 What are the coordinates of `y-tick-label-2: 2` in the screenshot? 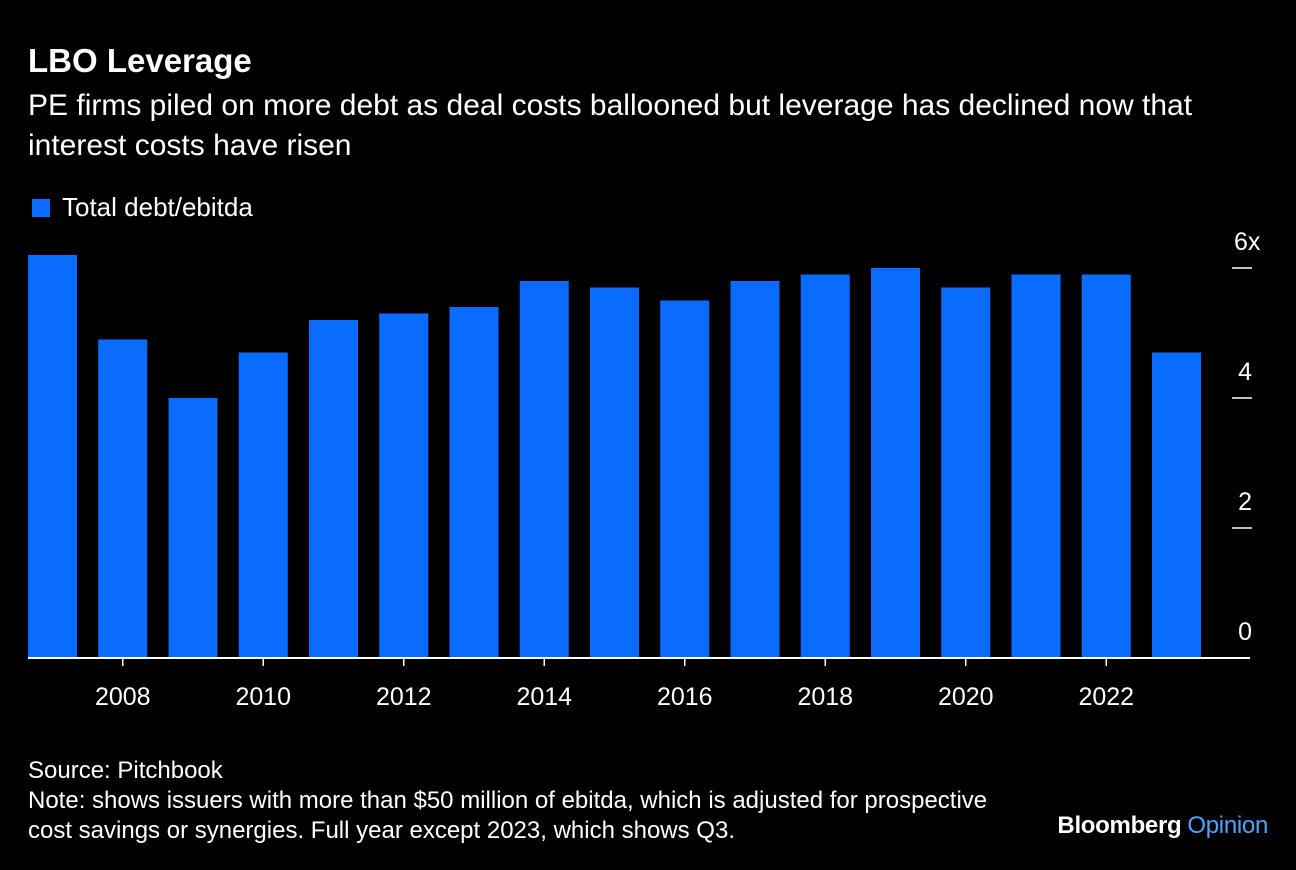 It's located at (1245, 502).